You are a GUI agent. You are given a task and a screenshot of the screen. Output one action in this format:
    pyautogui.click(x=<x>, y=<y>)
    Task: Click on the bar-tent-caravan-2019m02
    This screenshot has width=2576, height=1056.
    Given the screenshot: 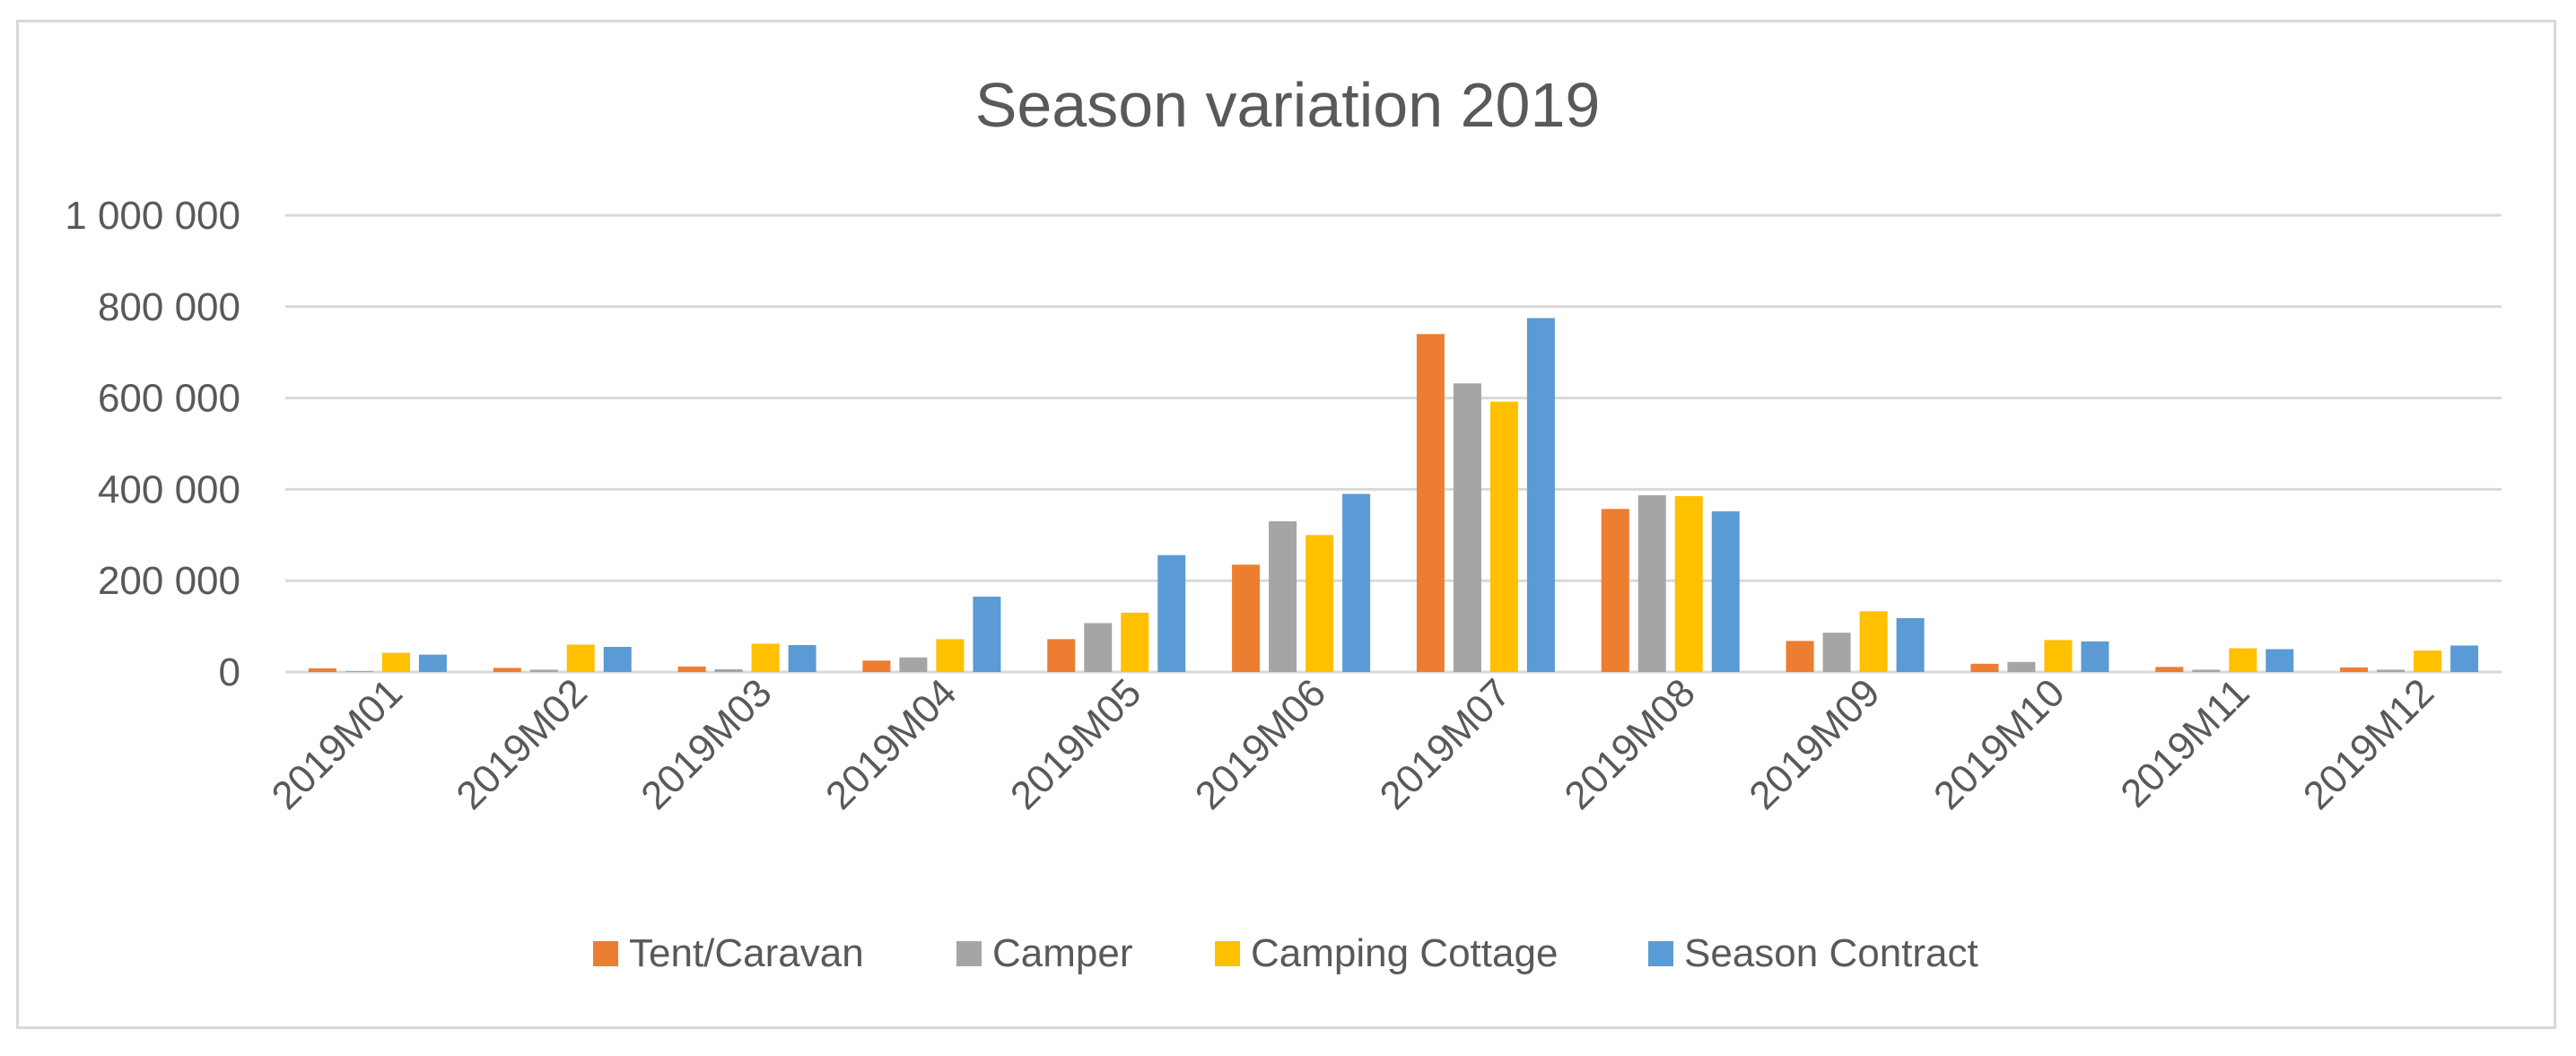 What is the action you would take?
    pyautogui.click(x=507, y=670)
    